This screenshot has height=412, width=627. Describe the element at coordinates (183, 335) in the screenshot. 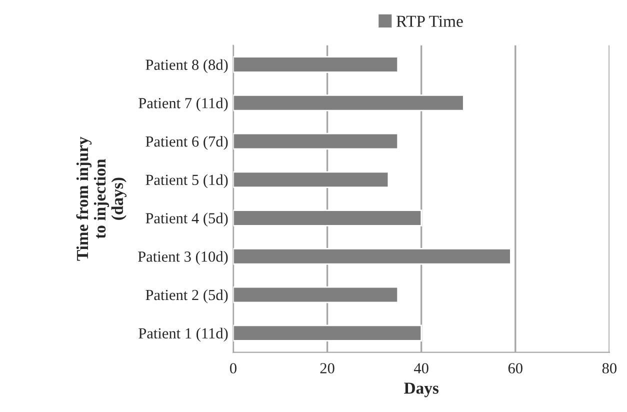

I see `y-tick-label: Patient 1 (11d)` at that location.